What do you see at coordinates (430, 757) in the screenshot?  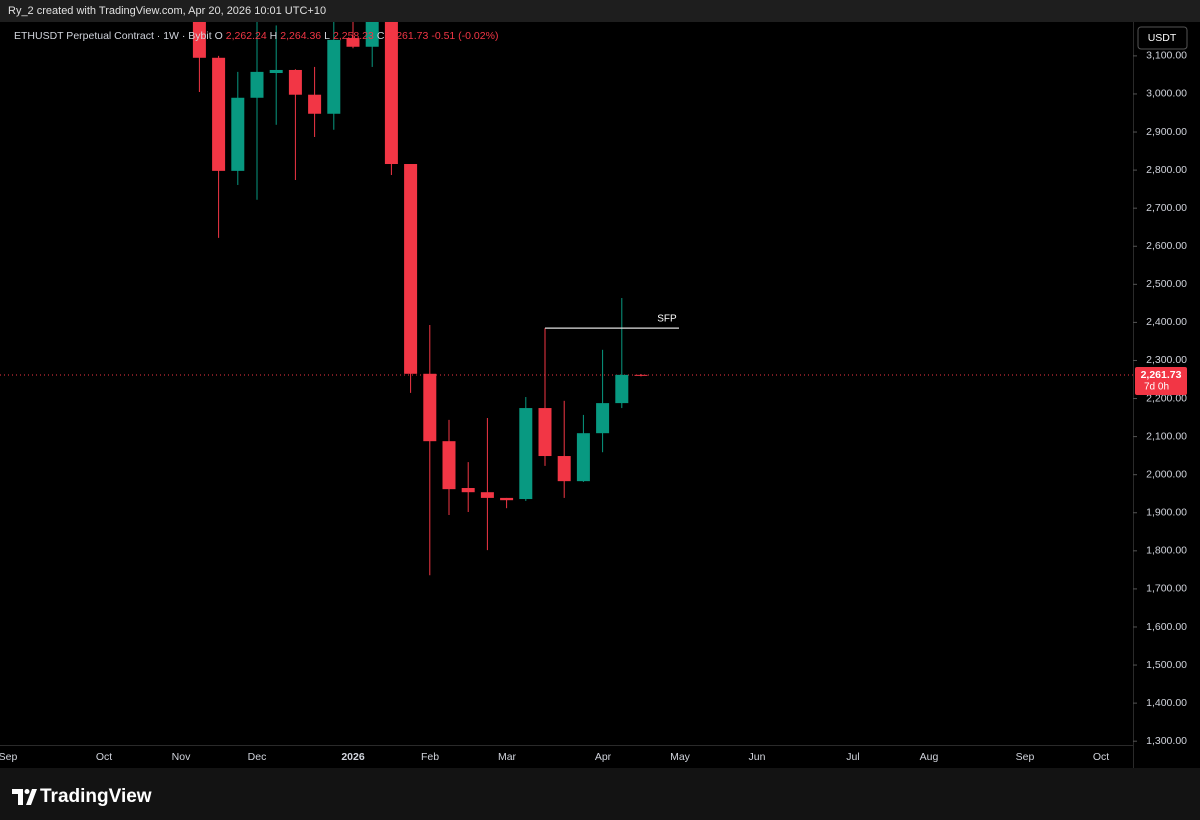 I see `x-tick-label: Feb` at bounding box center [430, 757].